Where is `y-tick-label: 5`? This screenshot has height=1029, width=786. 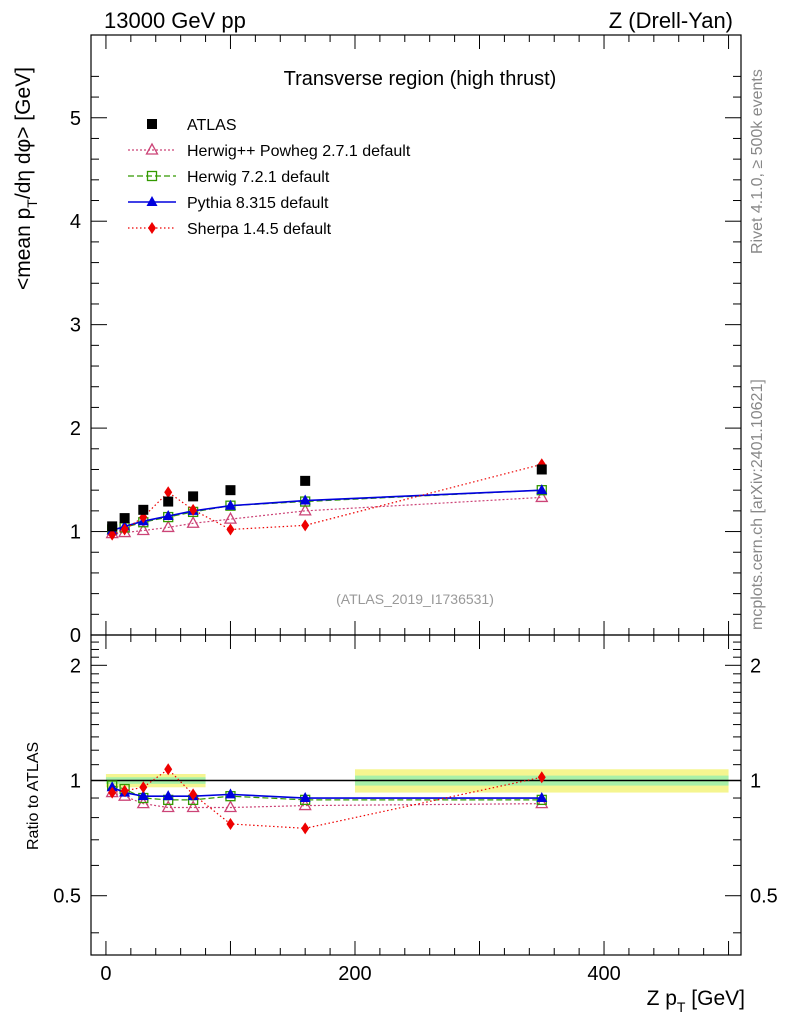 y-tick-label: 5 is located at coordinates (75, 119).